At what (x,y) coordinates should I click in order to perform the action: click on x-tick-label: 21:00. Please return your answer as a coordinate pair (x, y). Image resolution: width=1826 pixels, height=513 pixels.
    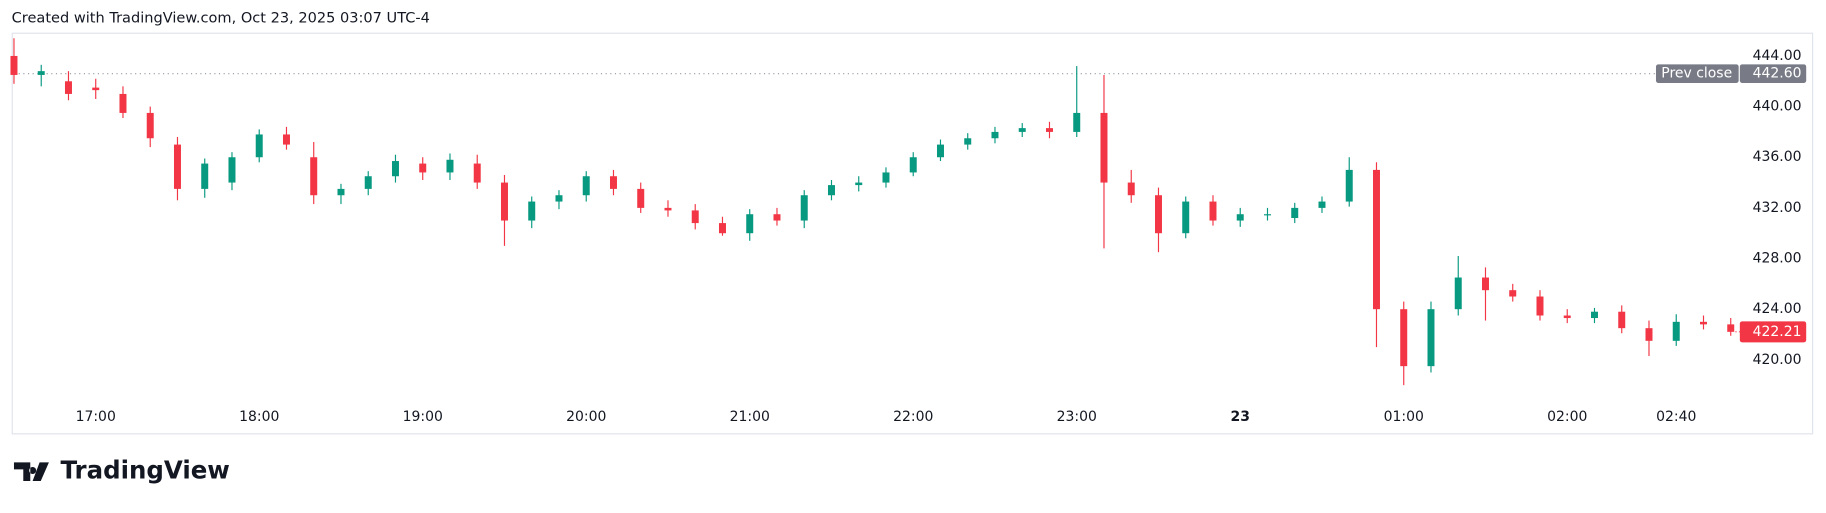
    Looking at the image, I should click on (750, 417).